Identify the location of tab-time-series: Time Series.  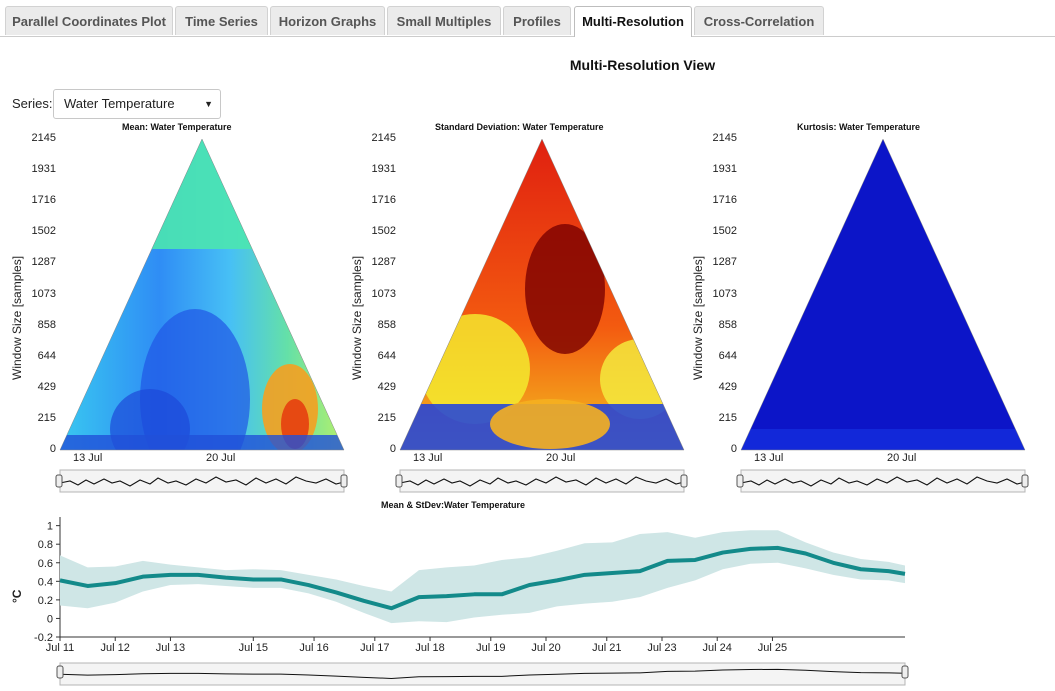
(221, 20).